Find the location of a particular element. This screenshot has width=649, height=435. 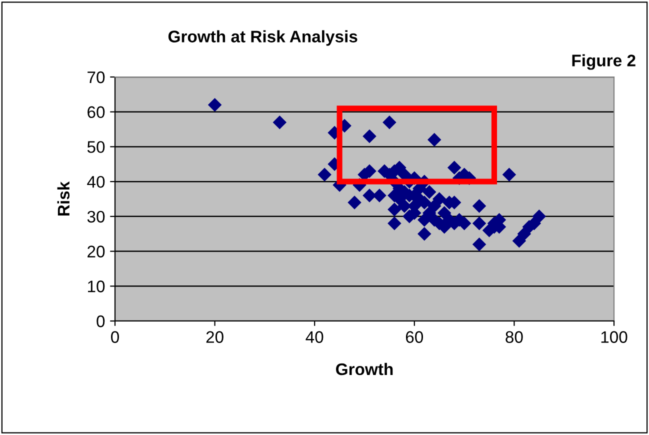

x-tick-label: 40 is located at coordinates (315, 337).